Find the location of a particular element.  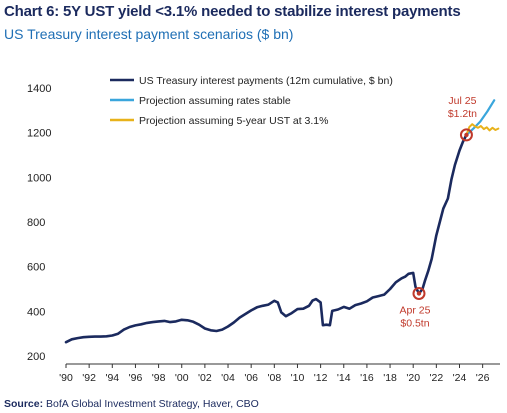

y-tick-label: 600 is located at coordinates (36, 268).